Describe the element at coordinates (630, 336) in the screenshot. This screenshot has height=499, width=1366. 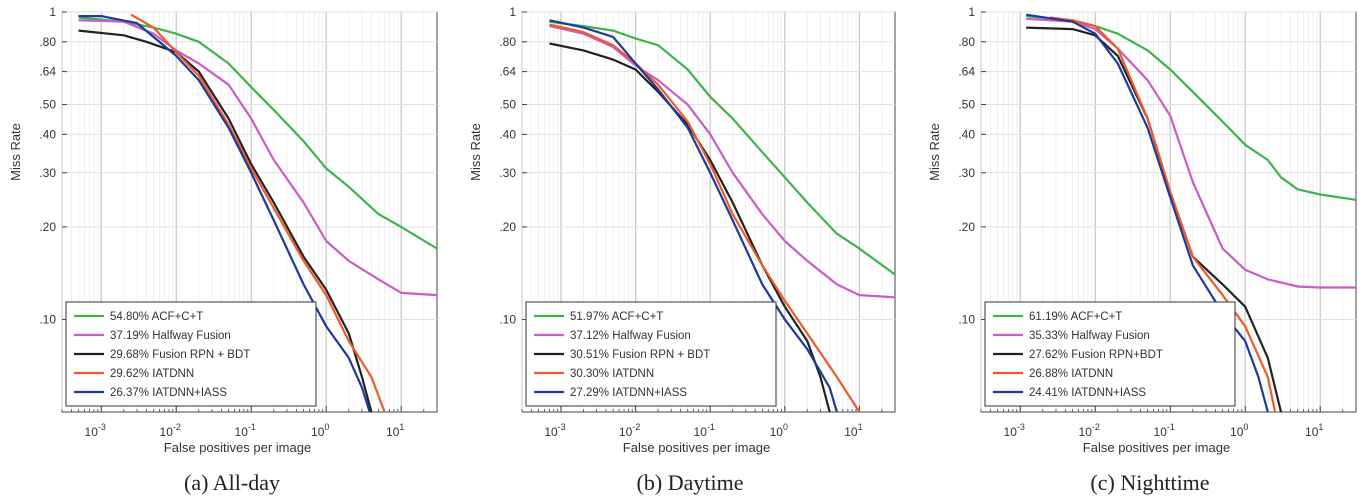
I see `legend-entry: 37.12% Halfway Fusion` at that location.